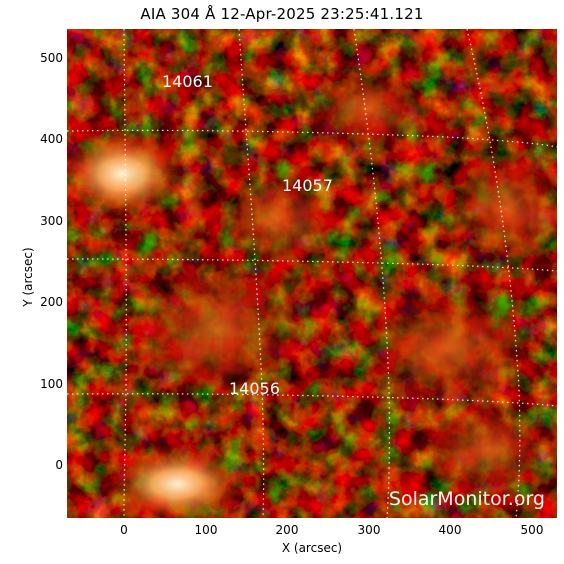 The height and width of the screenshot is (564, 564). I want to click on x-tick-label: 300, so click(369, 530).